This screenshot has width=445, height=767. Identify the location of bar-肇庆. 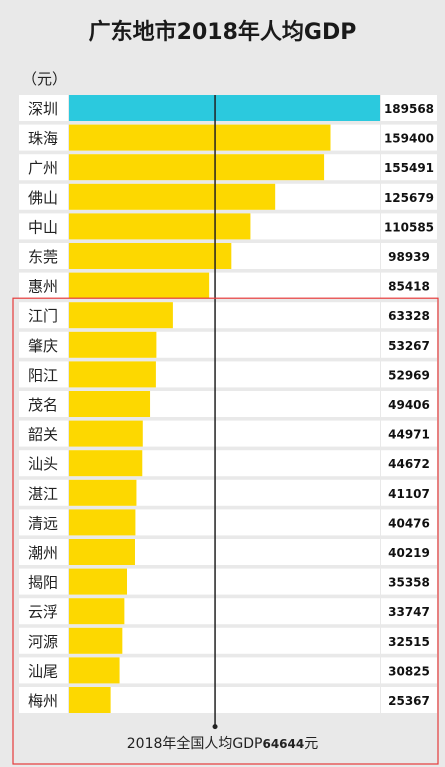
(113, 344).